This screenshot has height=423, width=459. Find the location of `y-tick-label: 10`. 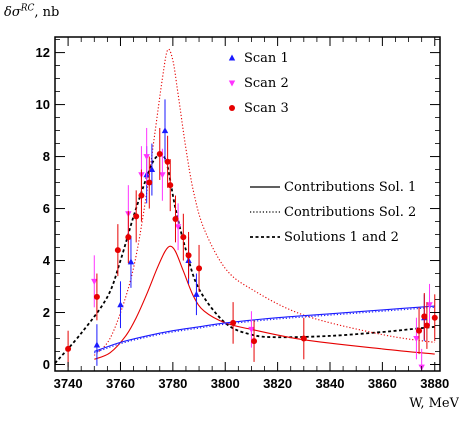

y-tick-label: 10 is located at coordinates (43, 104).